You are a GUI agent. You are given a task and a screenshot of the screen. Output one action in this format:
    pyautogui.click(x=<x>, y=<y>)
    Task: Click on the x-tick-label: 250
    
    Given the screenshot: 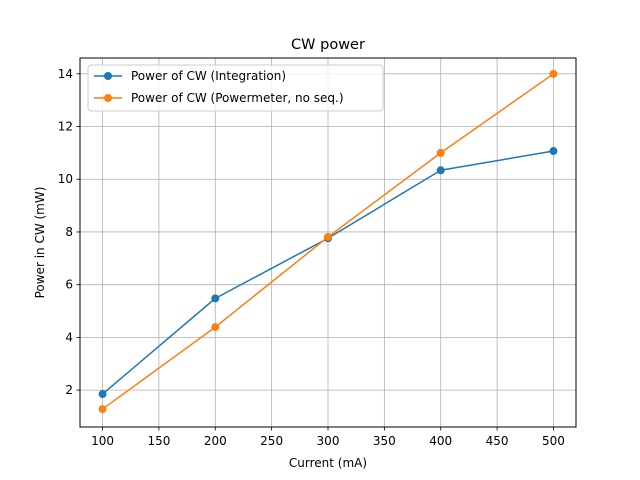 What is the action you would take?
    pyautogui.click(x=271, y=441)
    